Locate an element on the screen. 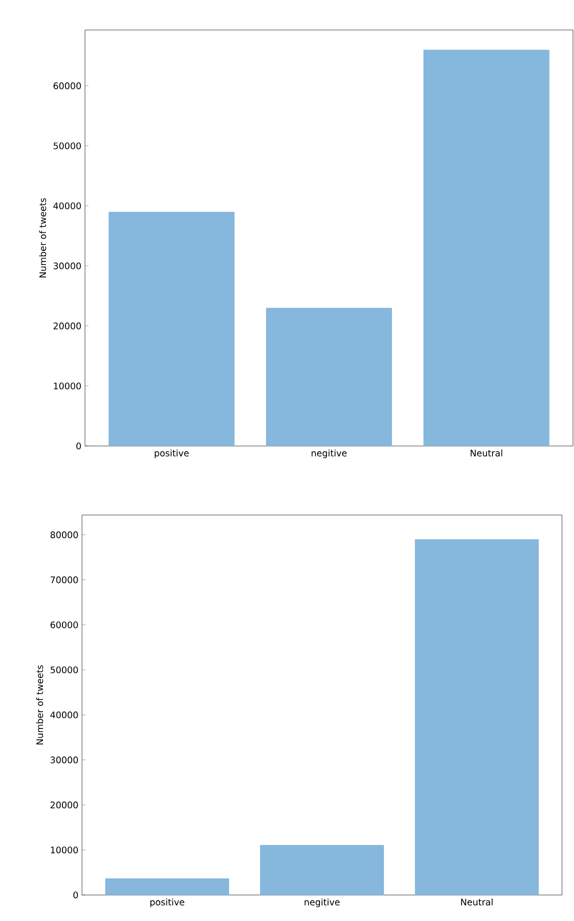  y-tick-label: 80000 is located at coordinates (64, 534).